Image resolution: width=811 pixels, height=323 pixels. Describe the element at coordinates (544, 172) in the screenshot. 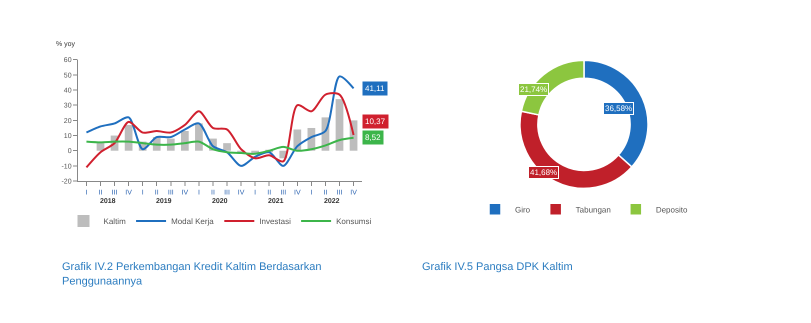

I see `data-label: 41,68%` at that location.